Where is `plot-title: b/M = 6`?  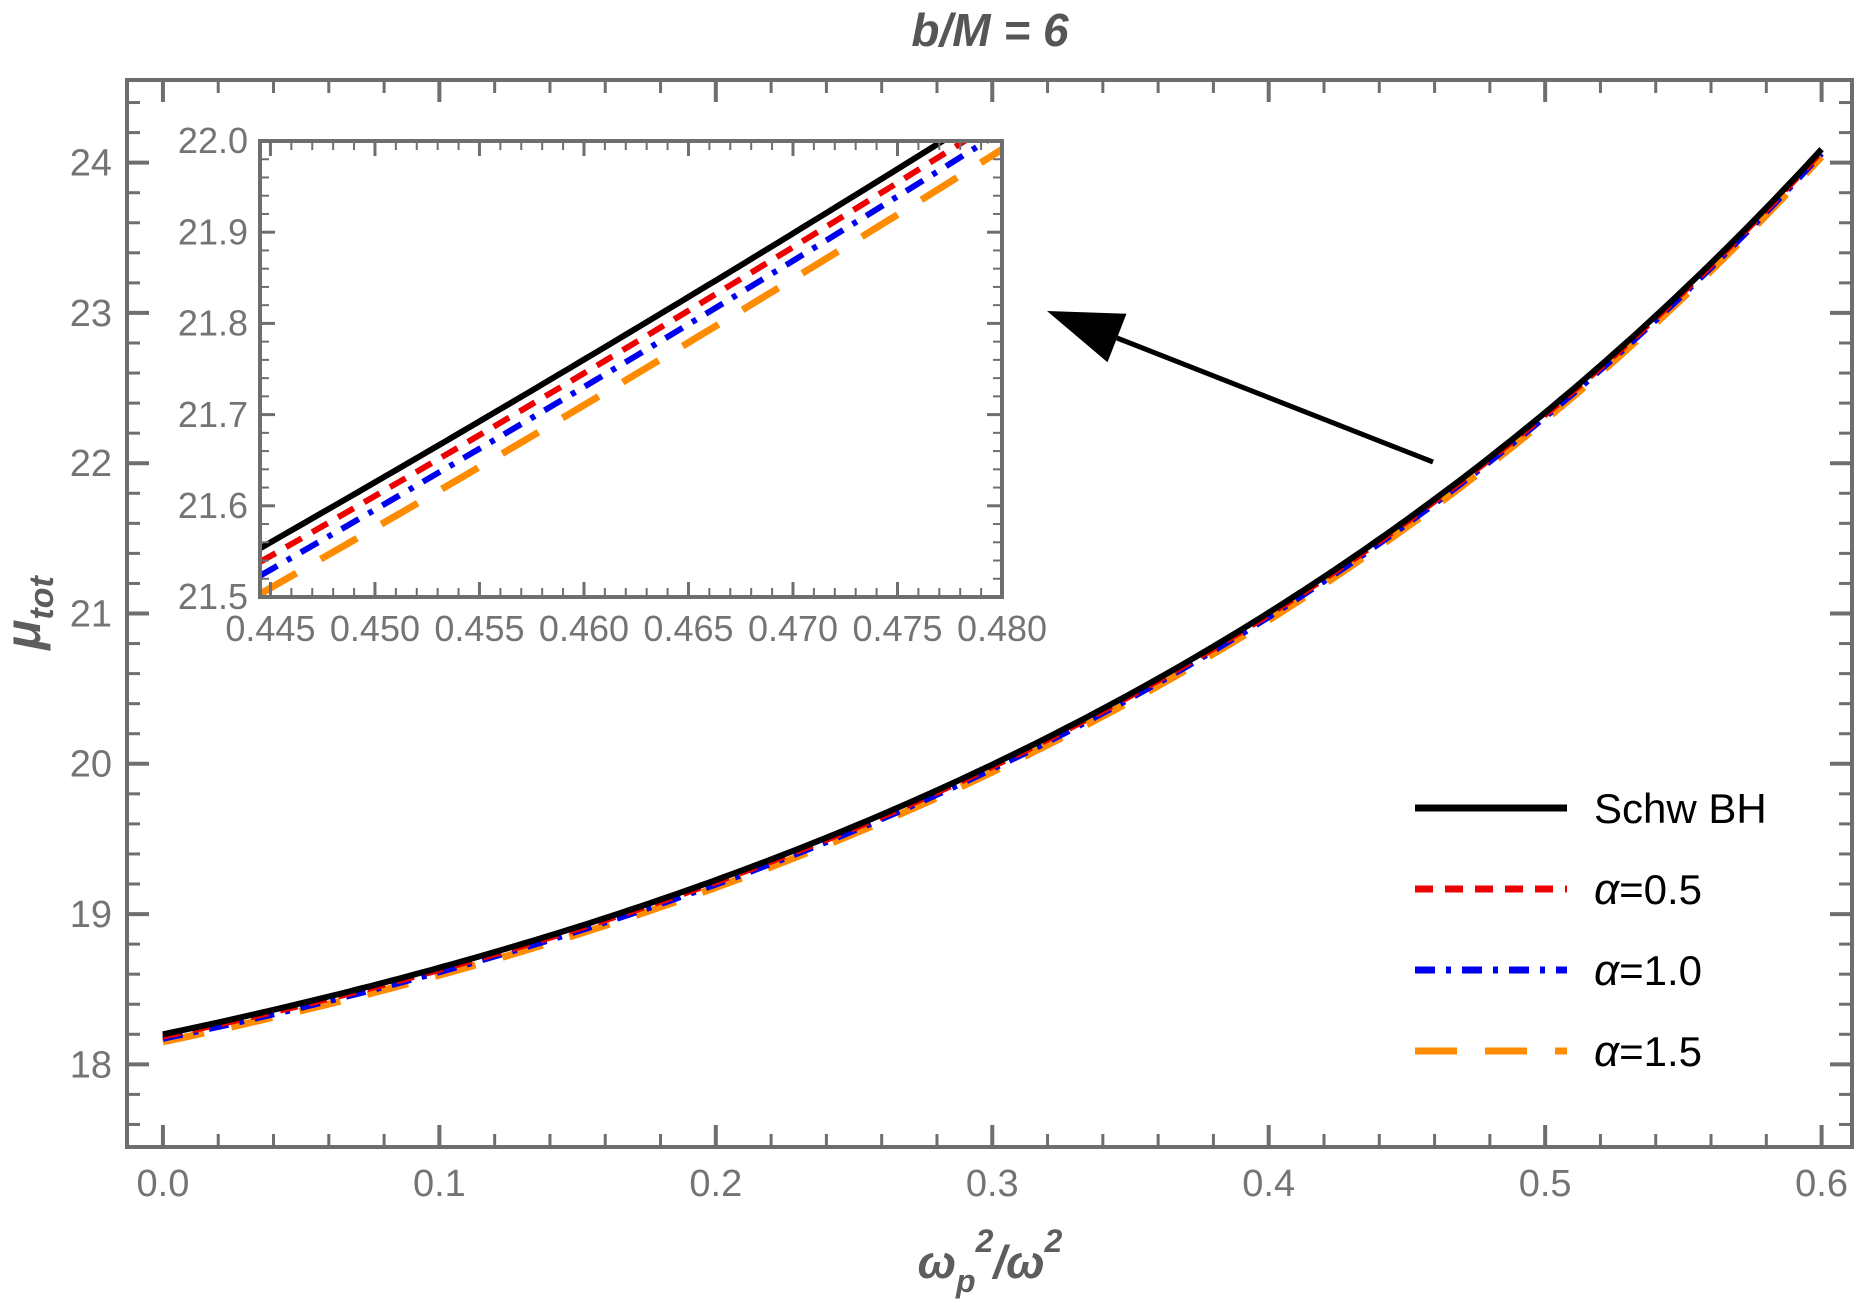
plot-title: b/M = 6 is located at coordinates (990, 30).